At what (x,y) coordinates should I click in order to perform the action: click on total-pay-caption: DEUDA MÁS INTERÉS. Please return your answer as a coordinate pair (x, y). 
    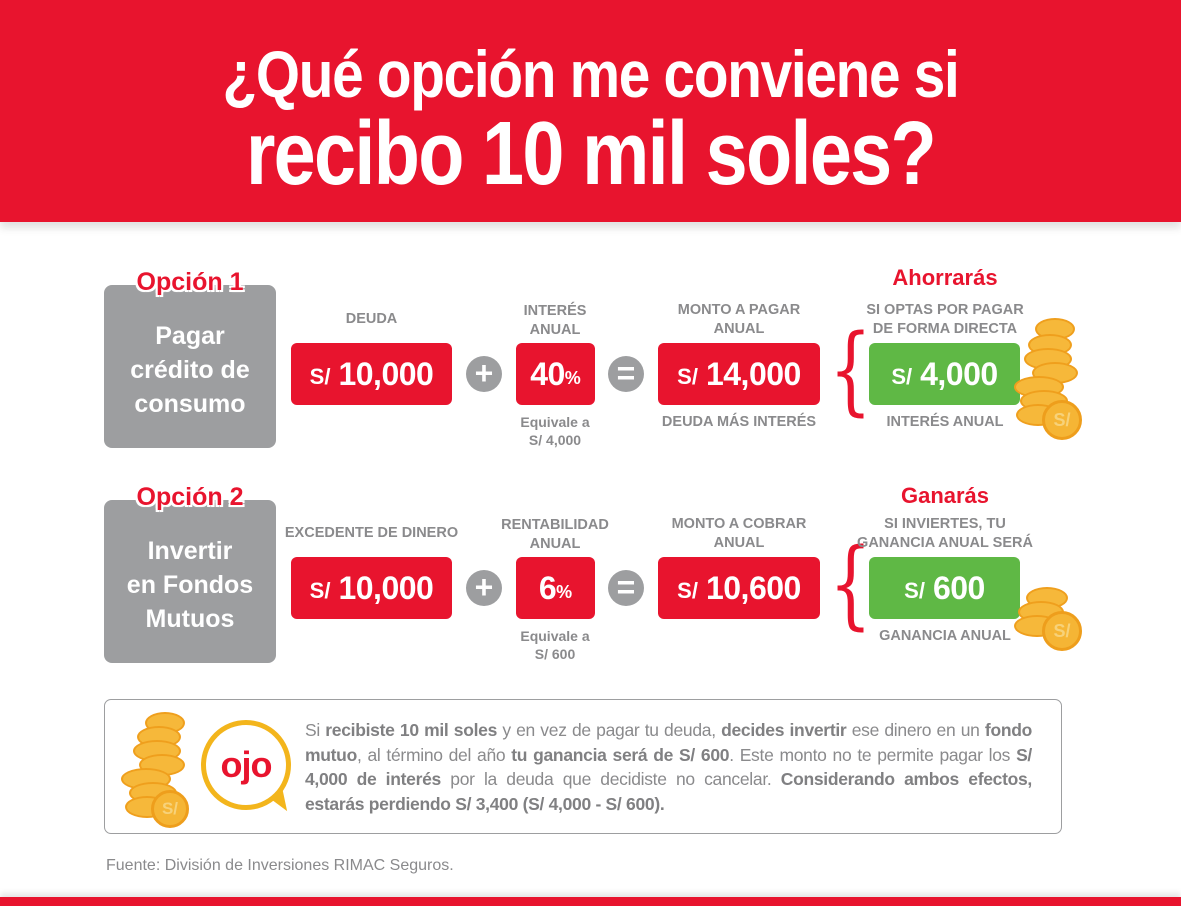
    Looking at the image, I should click on (739, 422).